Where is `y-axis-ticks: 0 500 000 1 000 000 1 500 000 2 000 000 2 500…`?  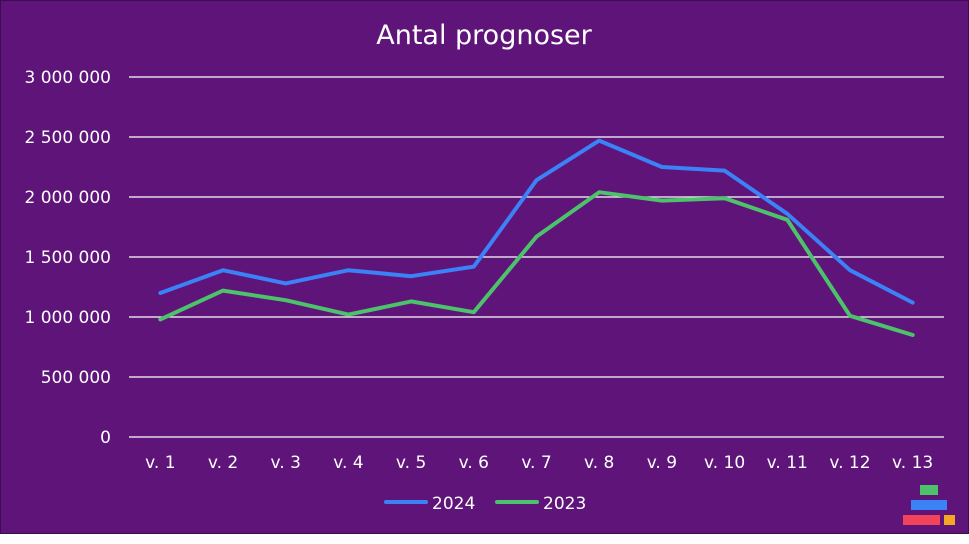
y-axis-ticks: 0 500 000 1 000 000 1 500 000 2 000 000 2 500… is located at coordinates (67, 258).